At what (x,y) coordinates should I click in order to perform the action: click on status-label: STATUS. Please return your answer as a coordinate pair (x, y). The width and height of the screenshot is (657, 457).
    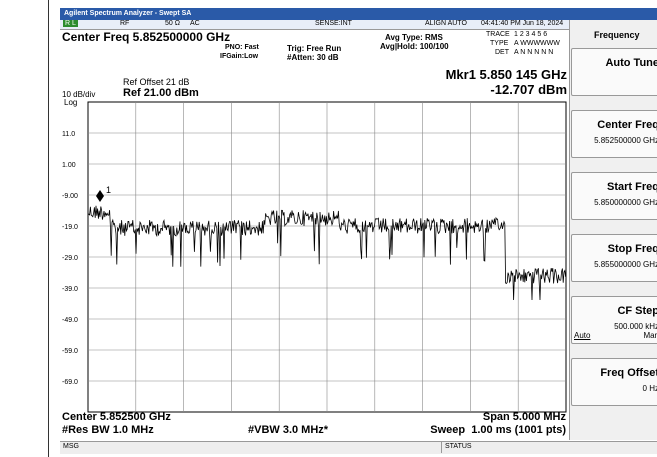
    Looking at the image, I should click on (458, 446).